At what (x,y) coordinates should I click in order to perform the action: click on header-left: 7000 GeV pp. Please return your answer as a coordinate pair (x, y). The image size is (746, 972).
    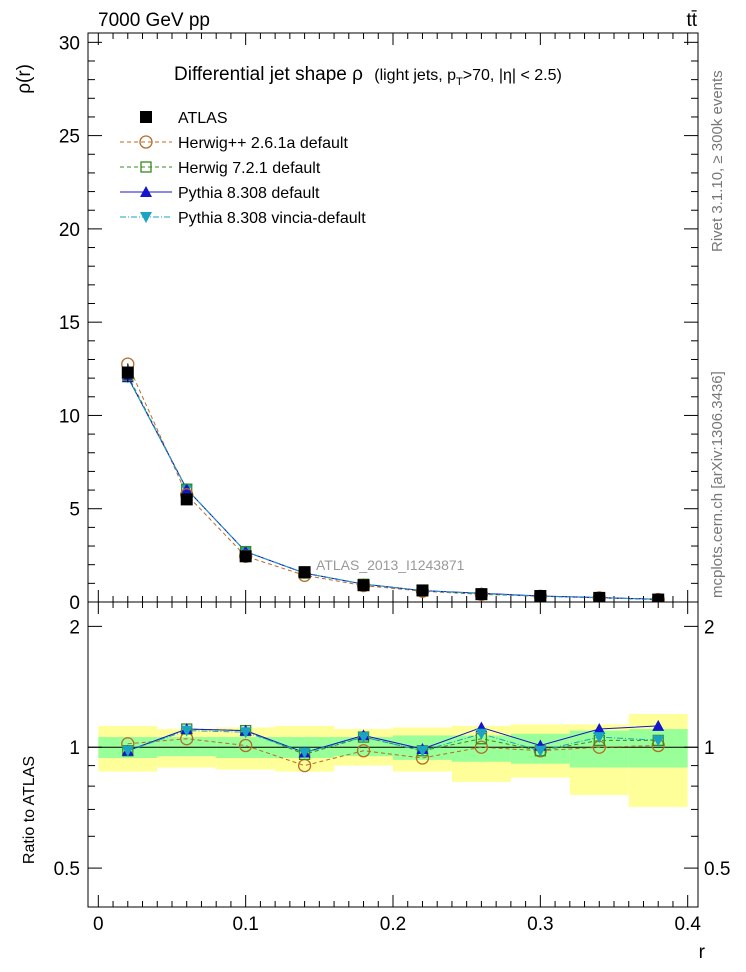
    Looking at the image, I should click on (154, 20).